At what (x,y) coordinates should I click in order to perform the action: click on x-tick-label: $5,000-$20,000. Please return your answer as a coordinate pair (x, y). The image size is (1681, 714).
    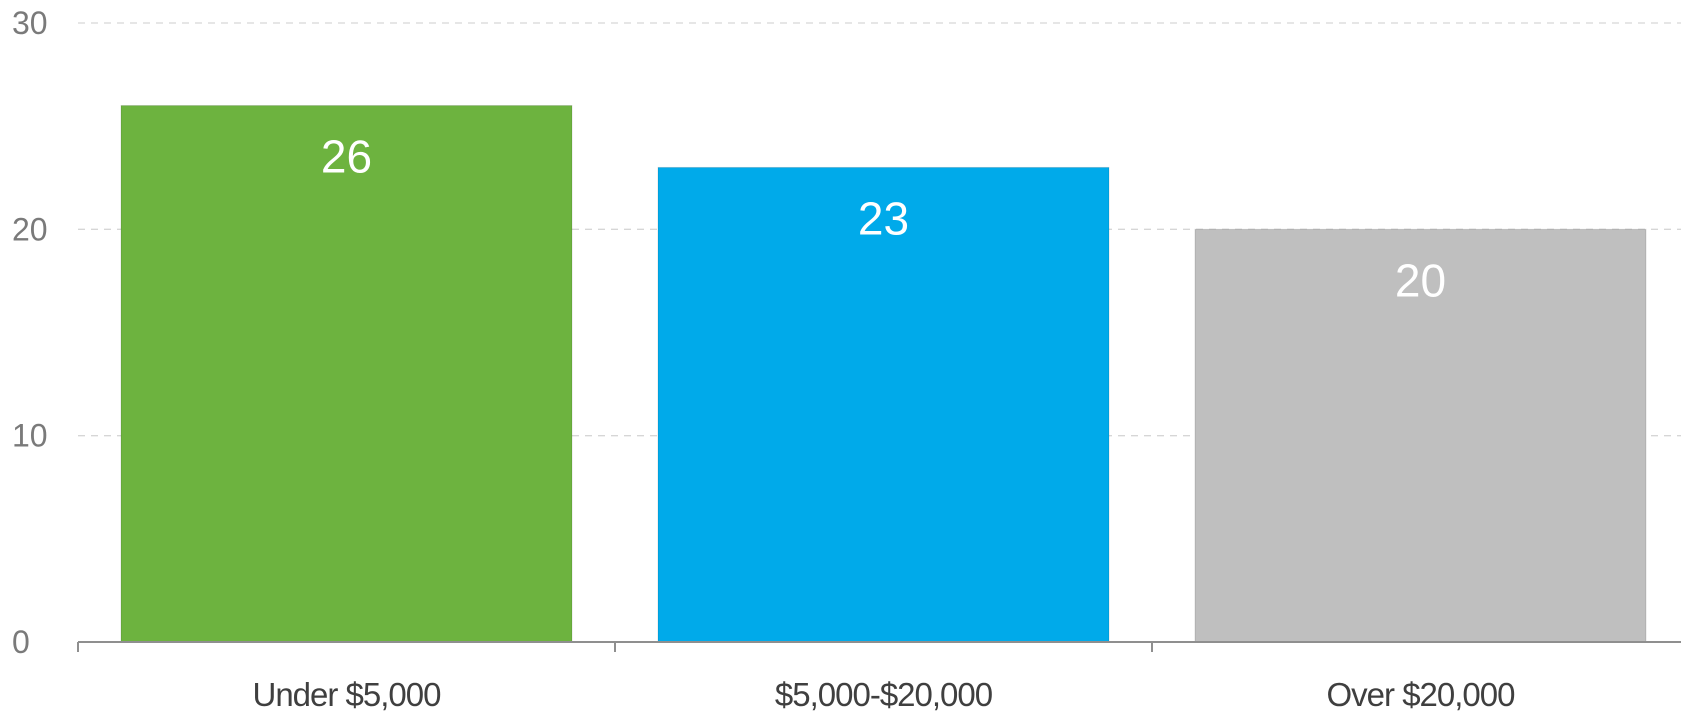
    Looking at the image, I should click on (884, 694).